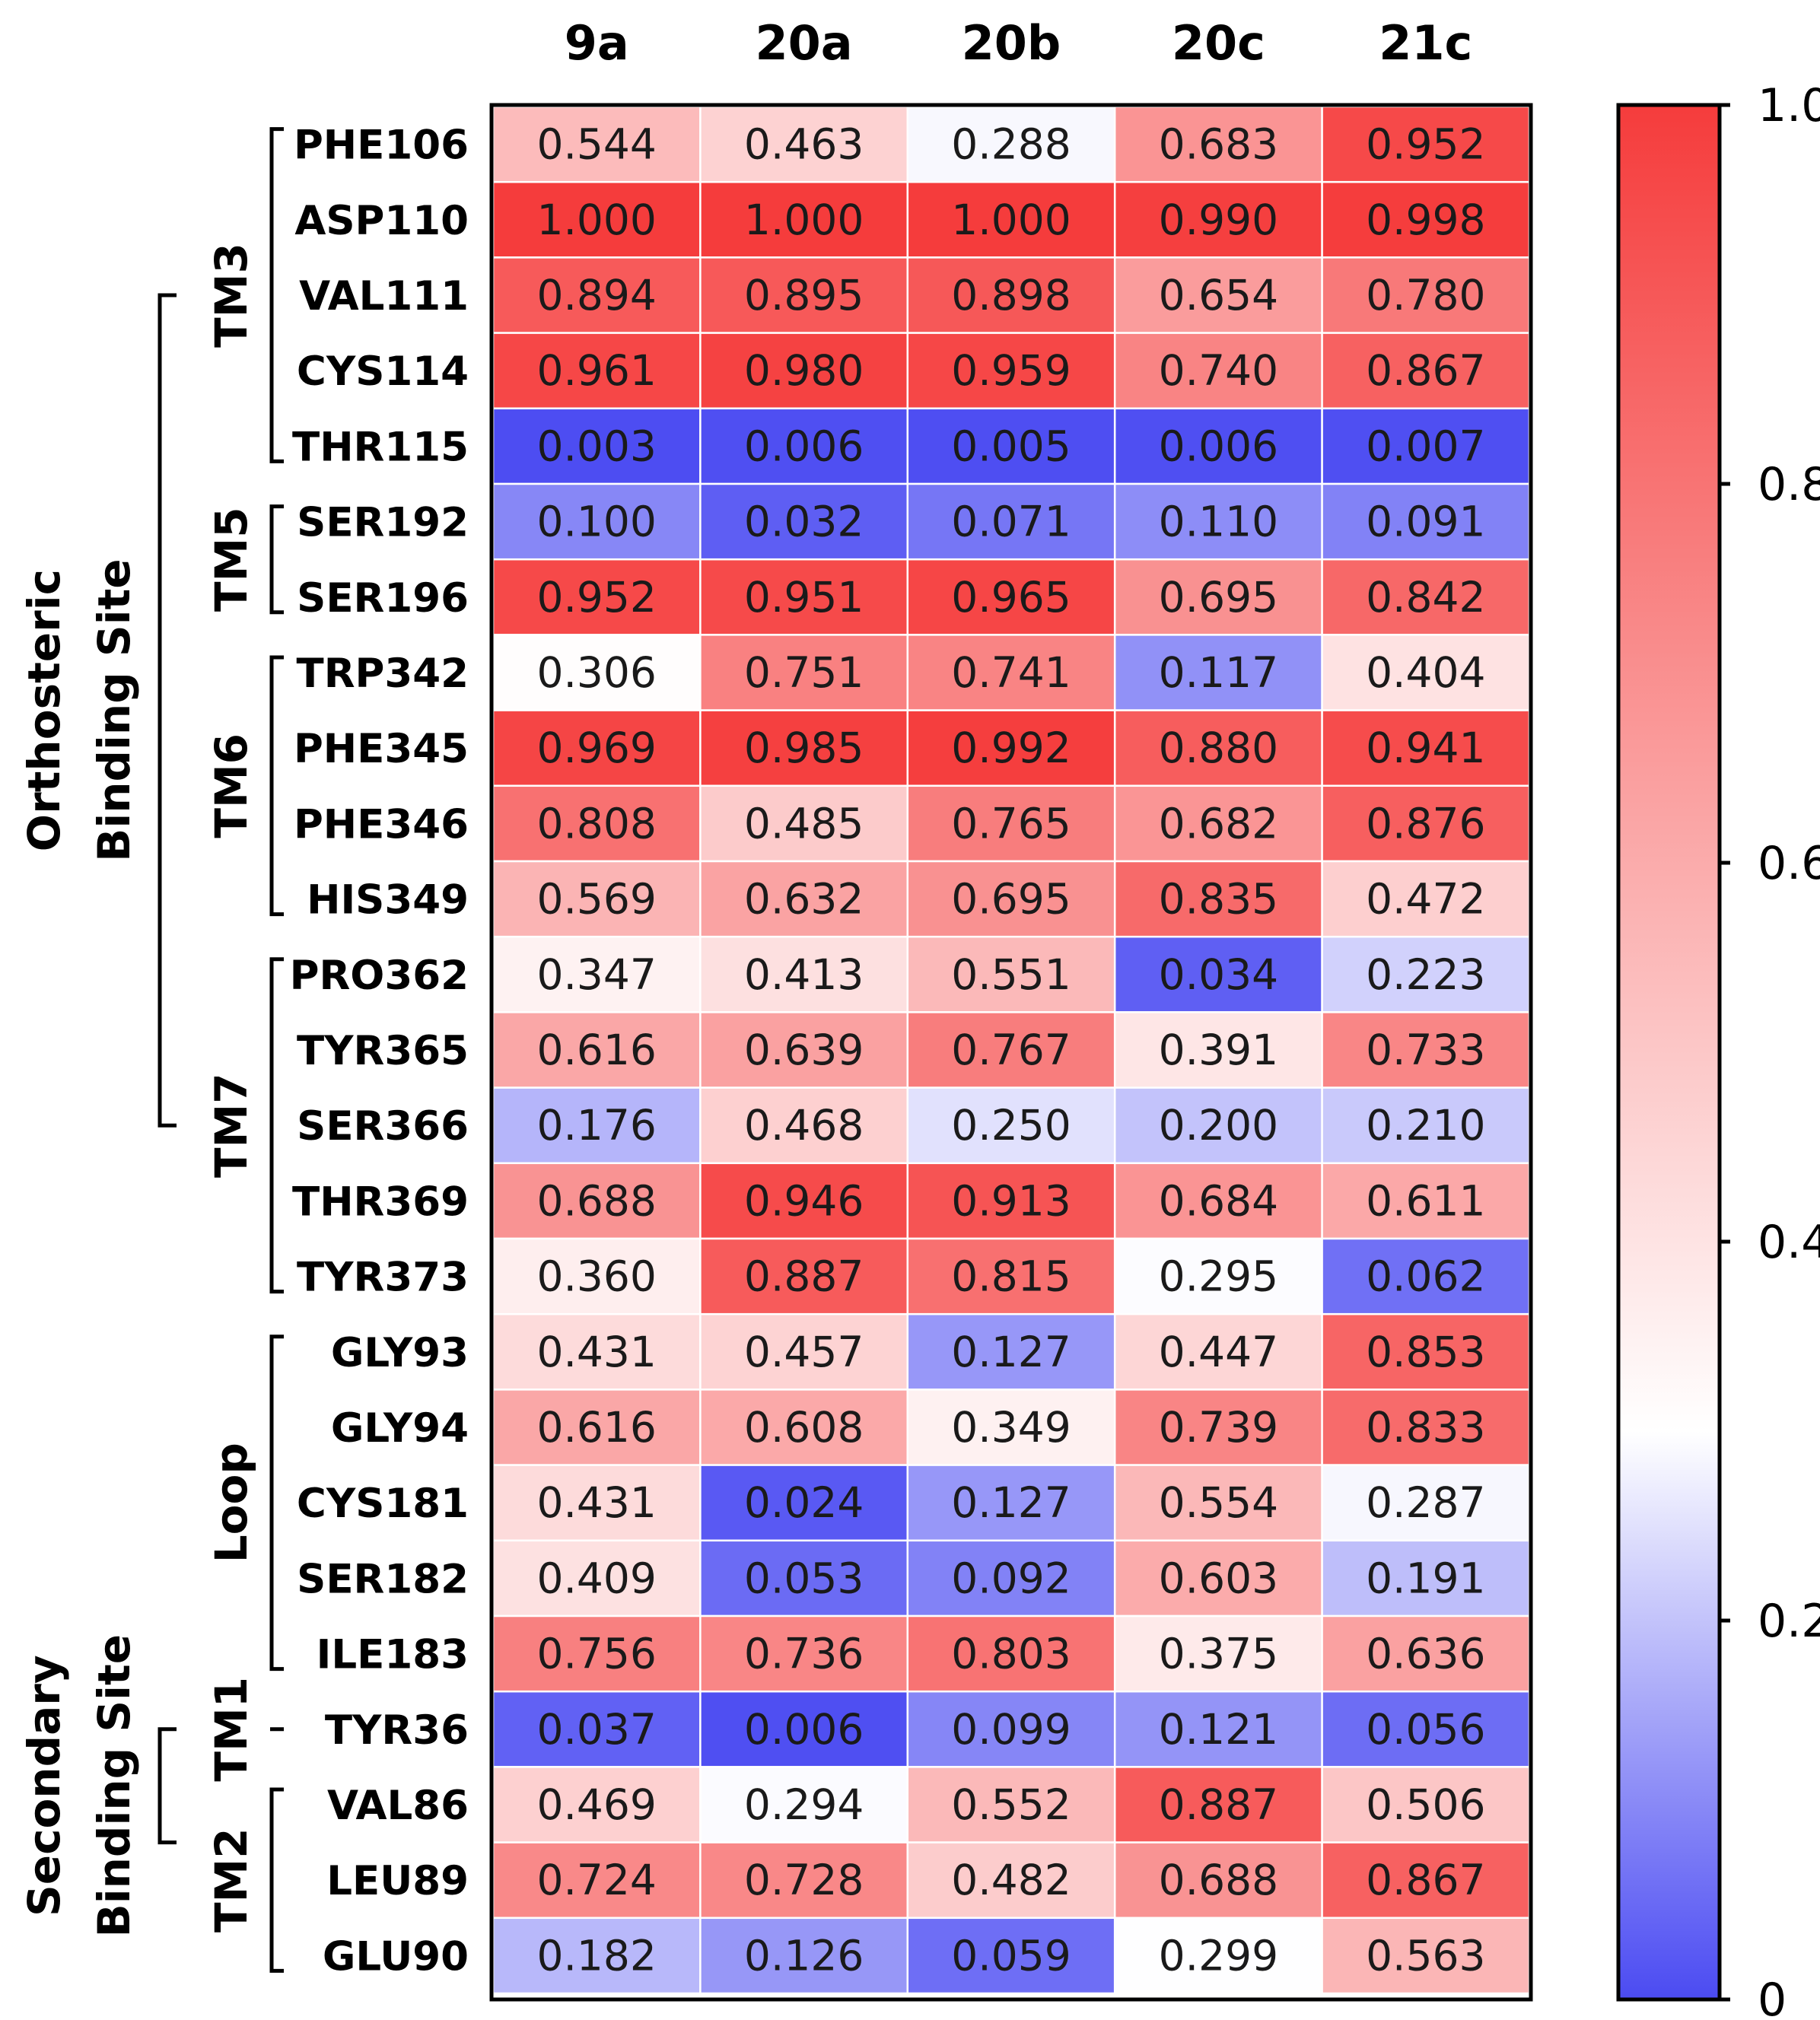  I want to click on cell-value-tyr365-20b: 0.767, so click(1011, 1050).